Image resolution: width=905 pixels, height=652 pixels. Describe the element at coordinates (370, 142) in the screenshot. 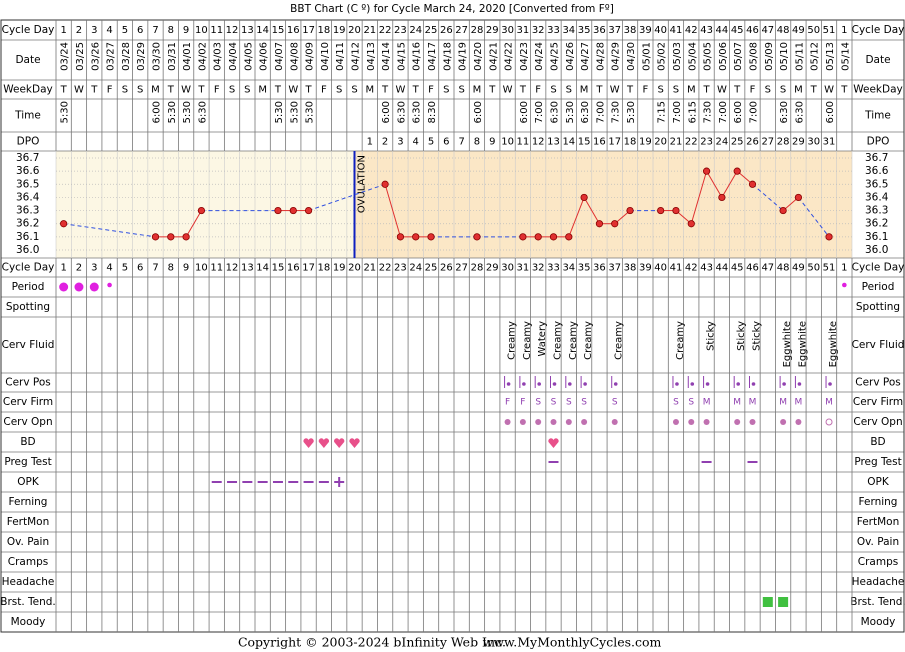

I see `dpo: 1` at that location.